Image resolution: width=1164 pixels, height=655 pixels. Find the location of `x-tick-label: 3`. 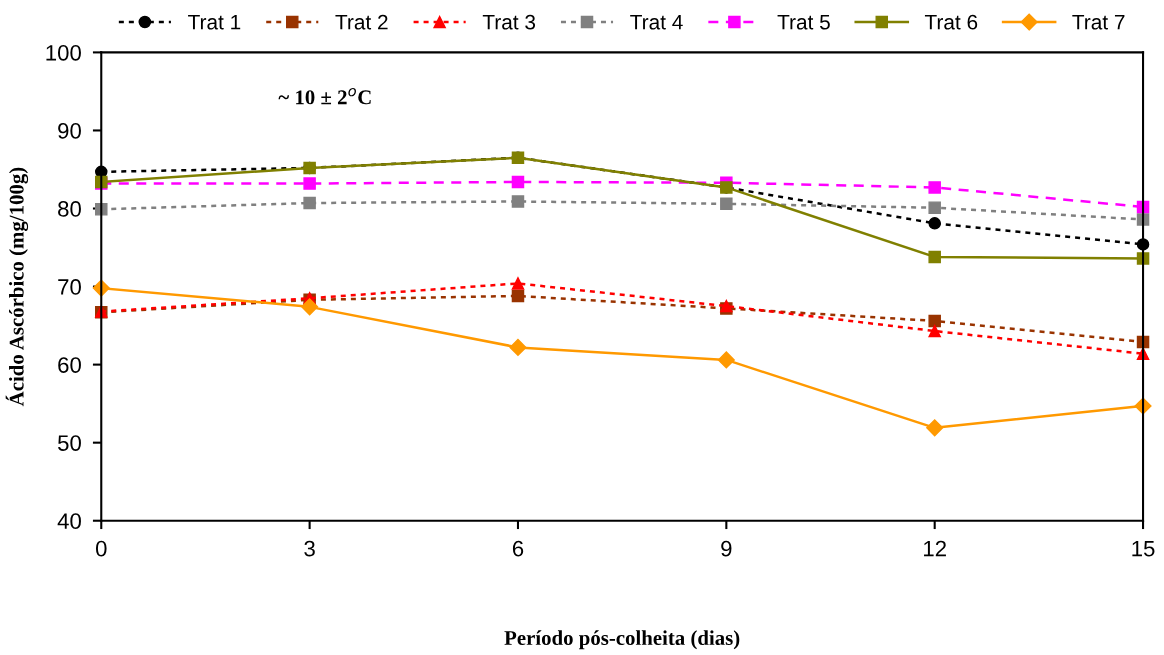

x-tick-label: 3 is located at coordinates (309, 548).